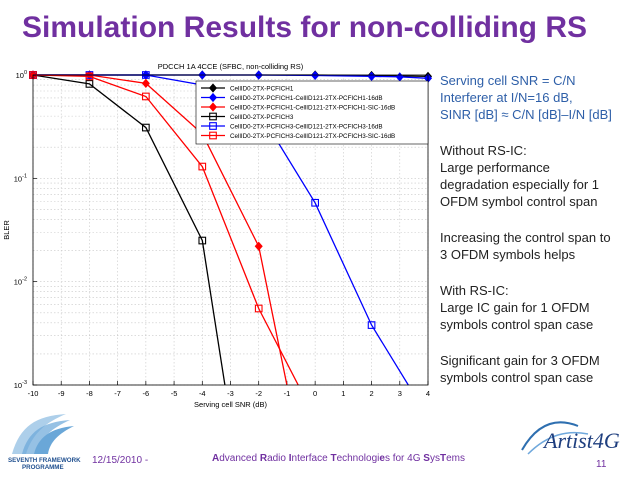 This screenshot has width=638, height=478. What do you see at coordinates (146, 393) in the screenshot?
I see `x-tick-label: -6` at bounding box center [146, 393].